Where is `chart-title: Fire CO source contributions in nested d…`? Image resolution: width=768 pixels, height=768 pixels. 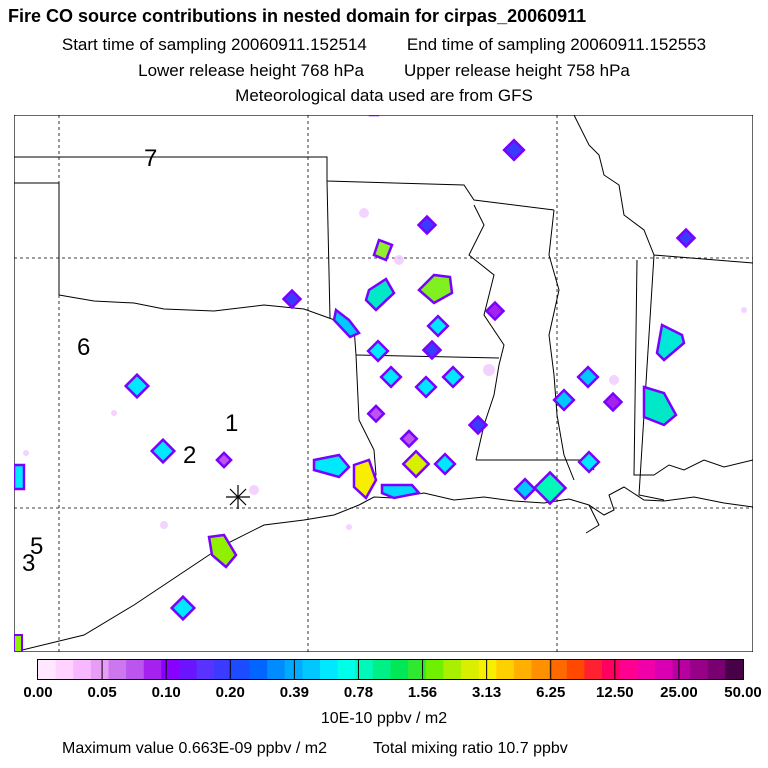
chart-title: Fire CO source contributions in nested d… is located at coordinates (297, 16).